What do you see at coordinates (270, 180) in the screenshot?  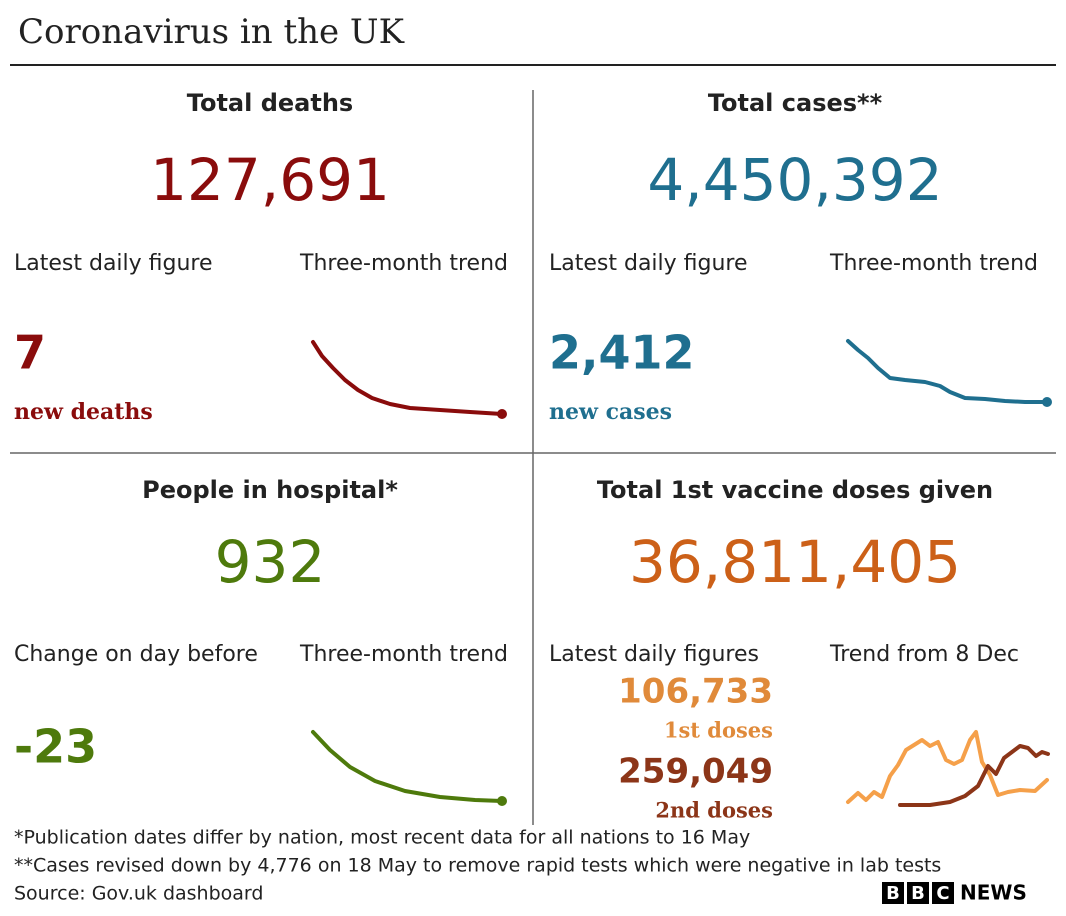 I see `total: 127,691` at bounding box center [270, 180].